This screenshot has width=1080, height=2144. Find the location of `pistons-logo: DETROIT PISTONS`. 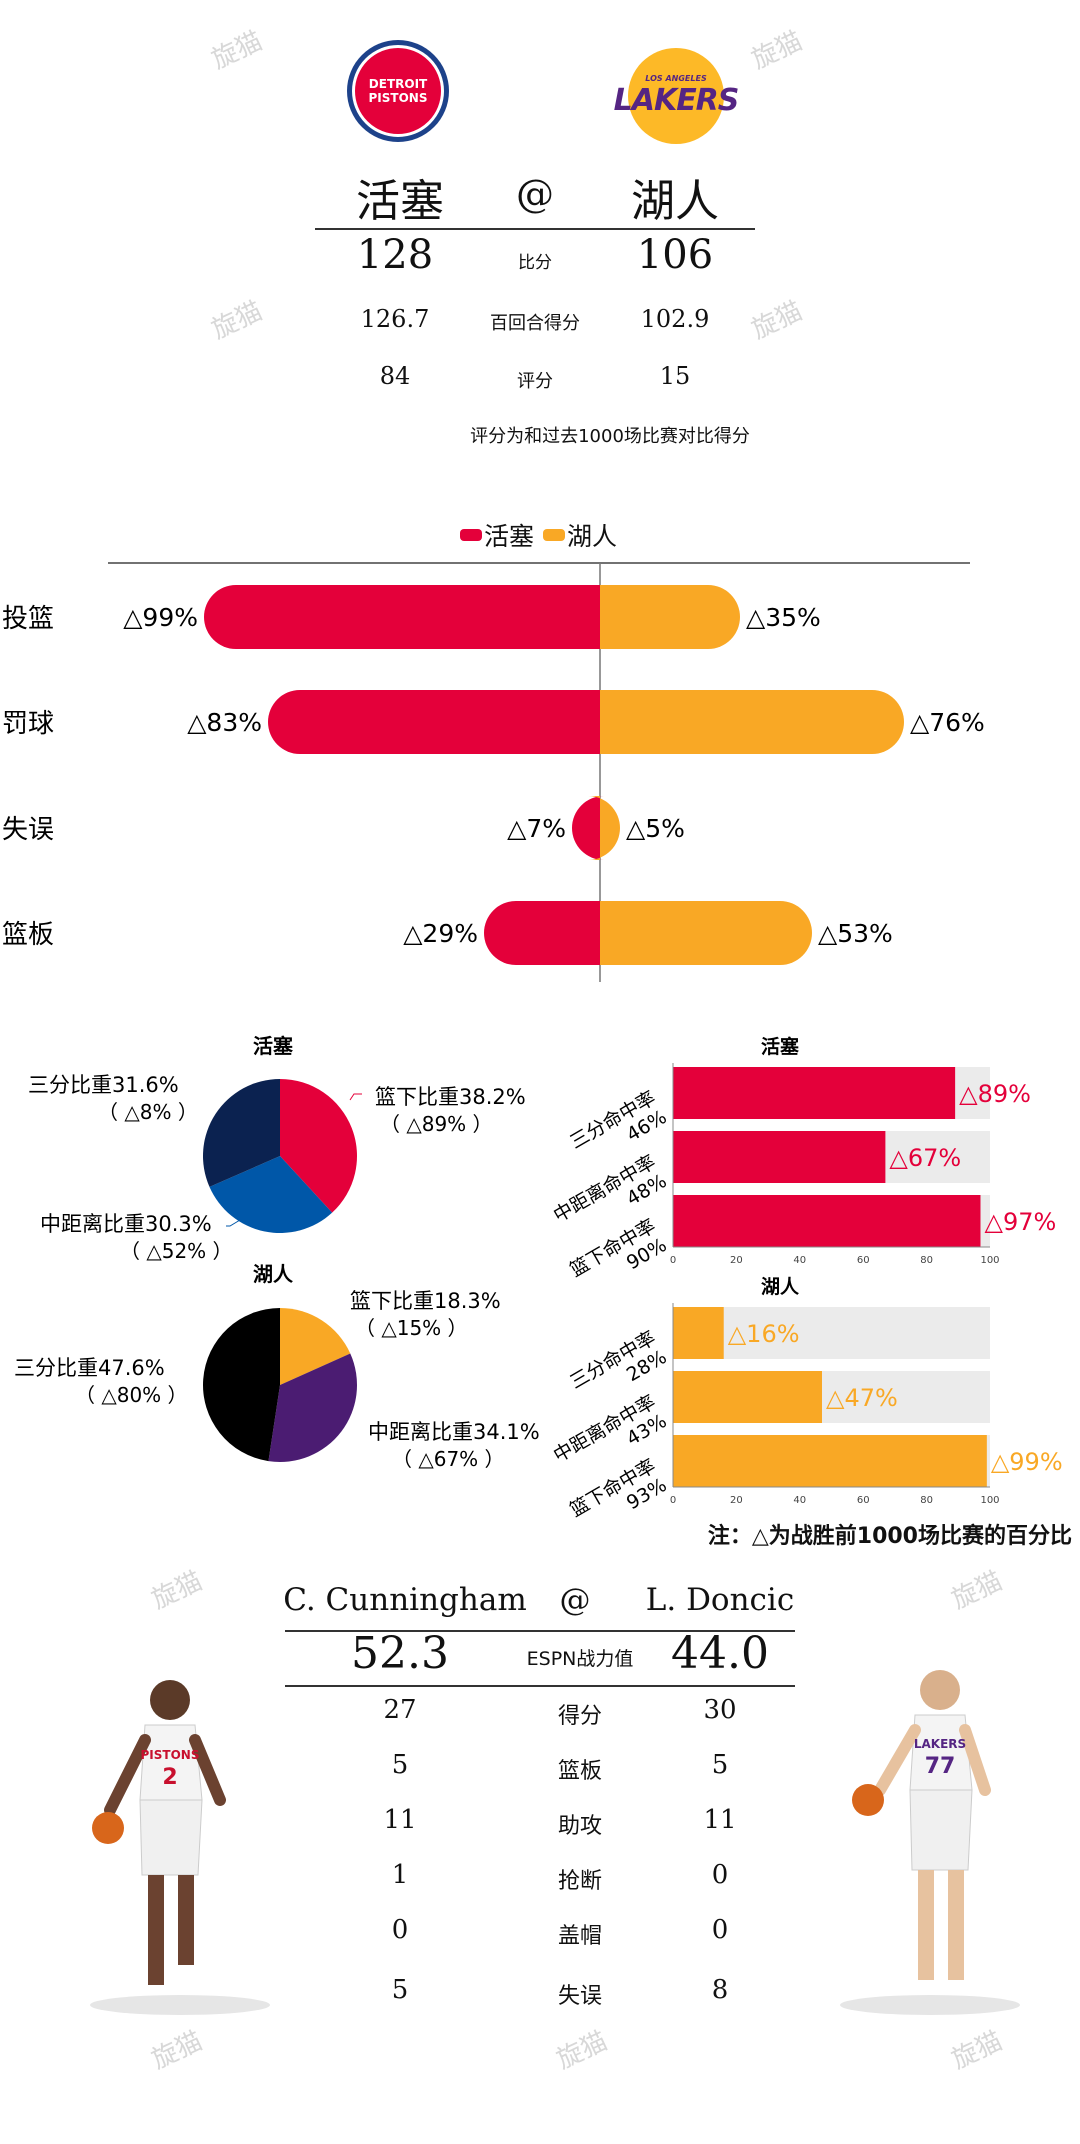

pistons-logo: DETROIT PISTONS is located at coordinates (398, 91).